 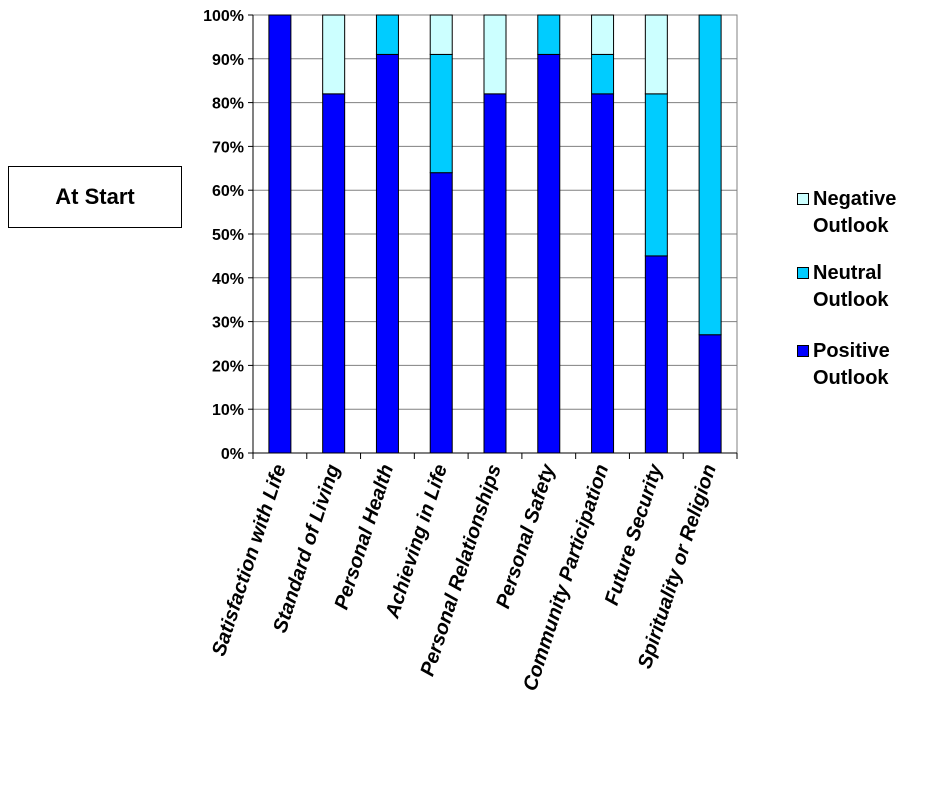 What do you see at coordinates (803, 351) in the screenshot?
I see `legend-swatch-positive` at bounding box center [803, 351].